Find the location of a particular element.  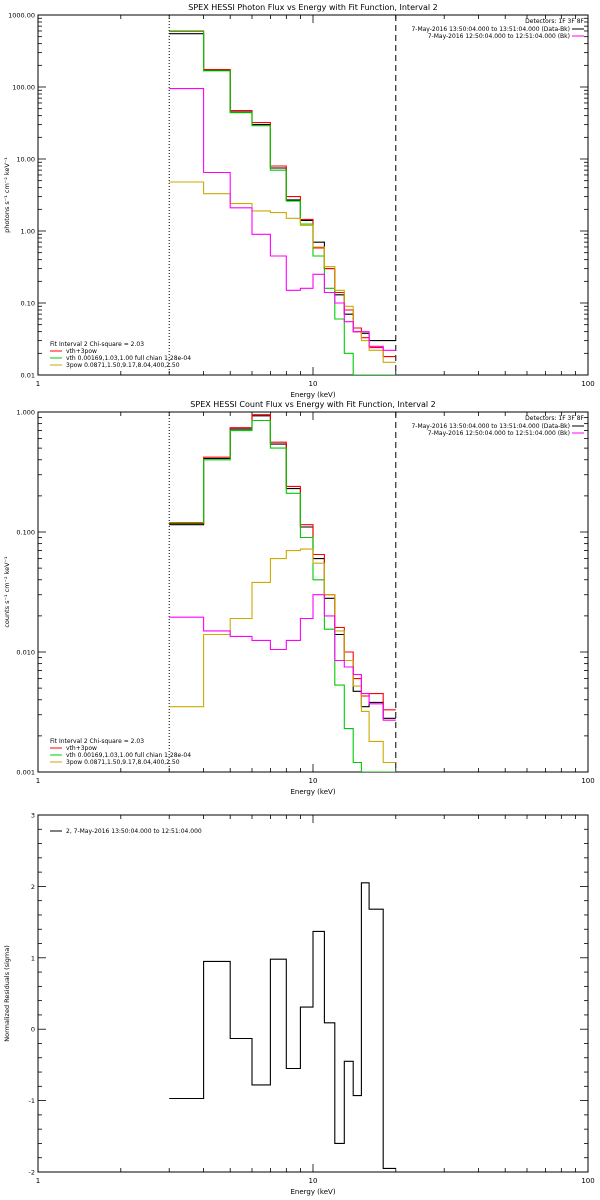

y-tick-label: 1.00 is located at coordinates (28, 232).